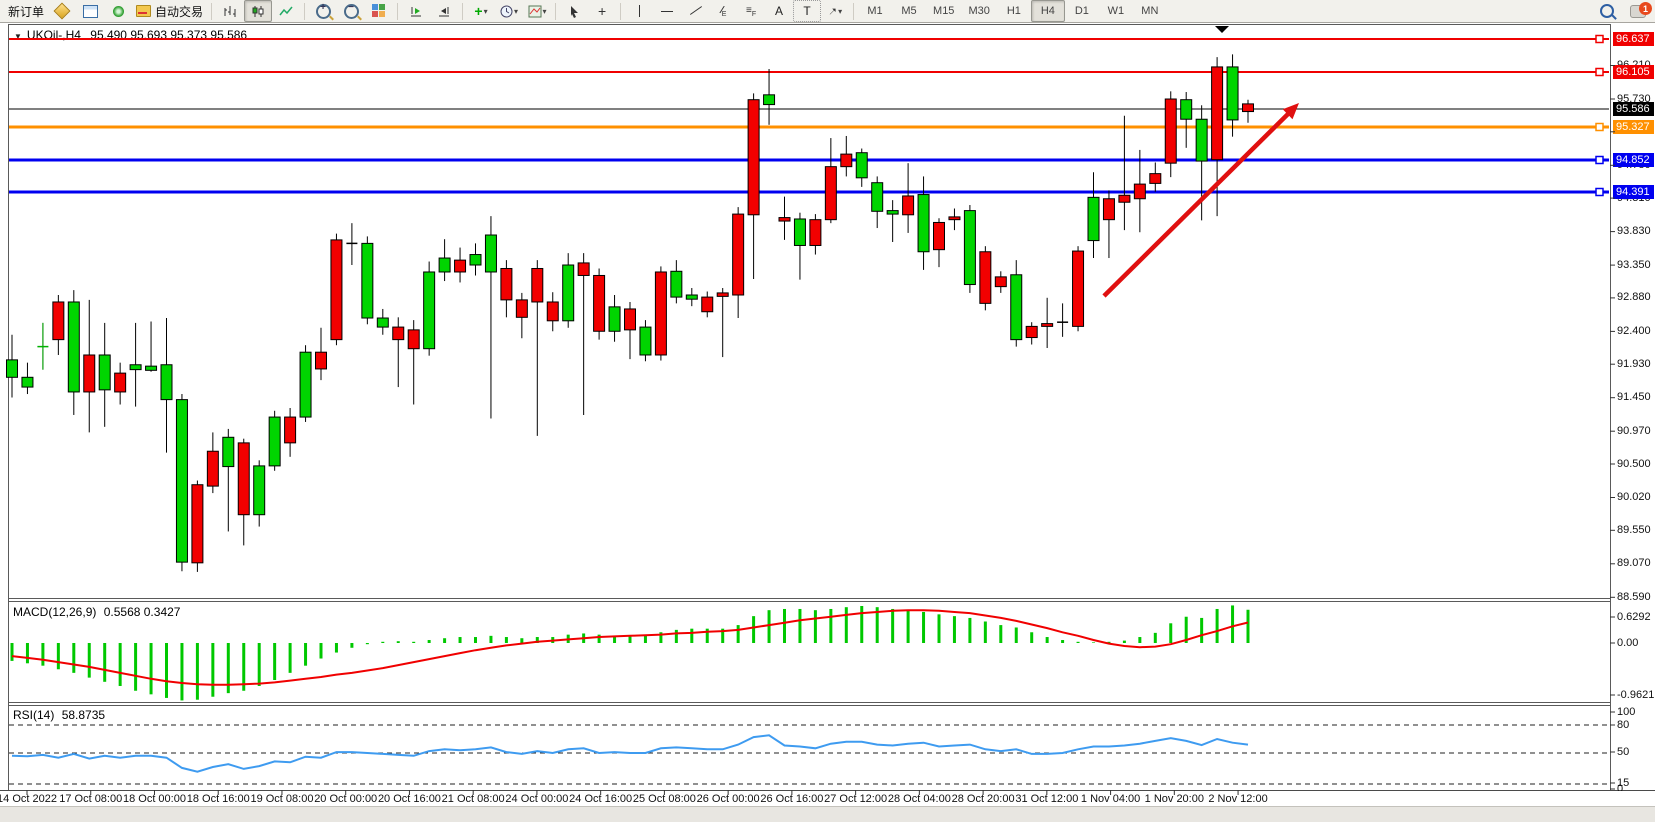  What do you see at coordinates (856, 799) in the screenshot?
I see `time-axis-label: 27 Oct 12:00` at bounding box center [856, 799].